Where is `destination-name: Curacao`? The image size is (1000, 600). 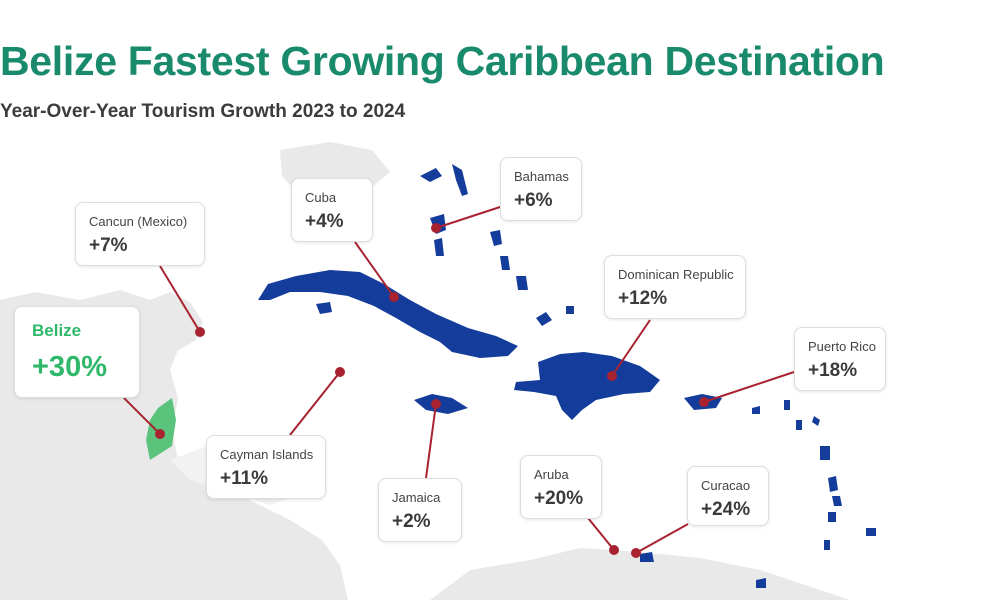 destination-name: Curacao is located at coordinates (726, 485).